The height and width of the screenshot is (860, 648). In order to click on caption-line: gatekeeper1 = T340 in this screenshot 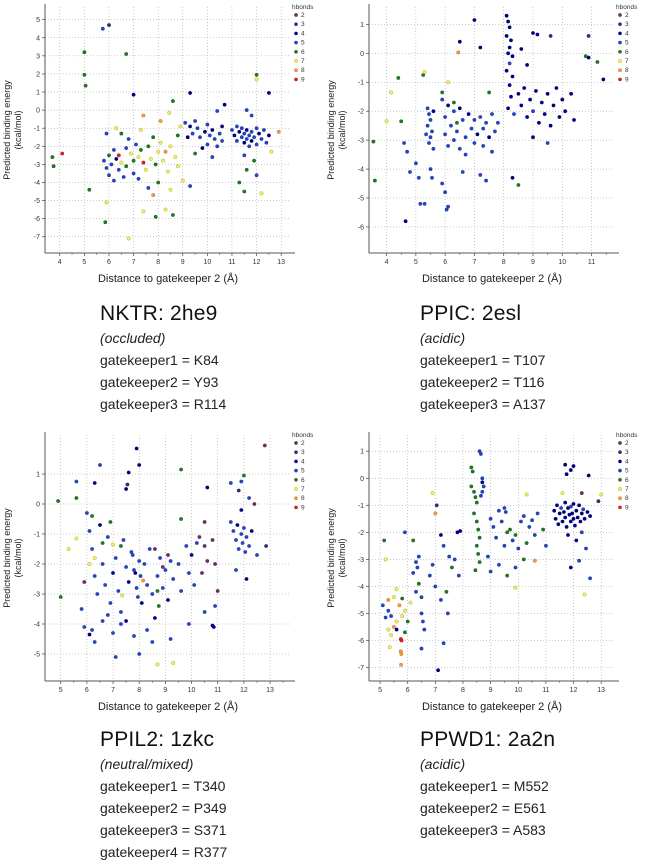, I will do `click(163, 786)`.